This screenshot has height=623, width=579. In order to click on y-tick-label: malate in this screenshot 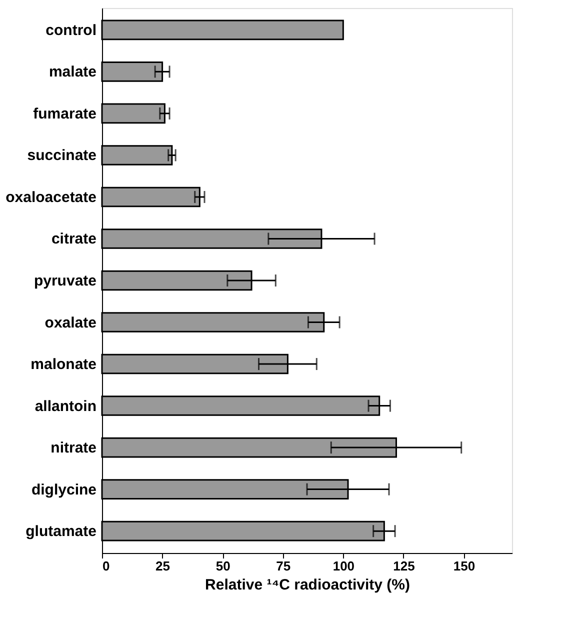, I will do `click(72, 72)`.